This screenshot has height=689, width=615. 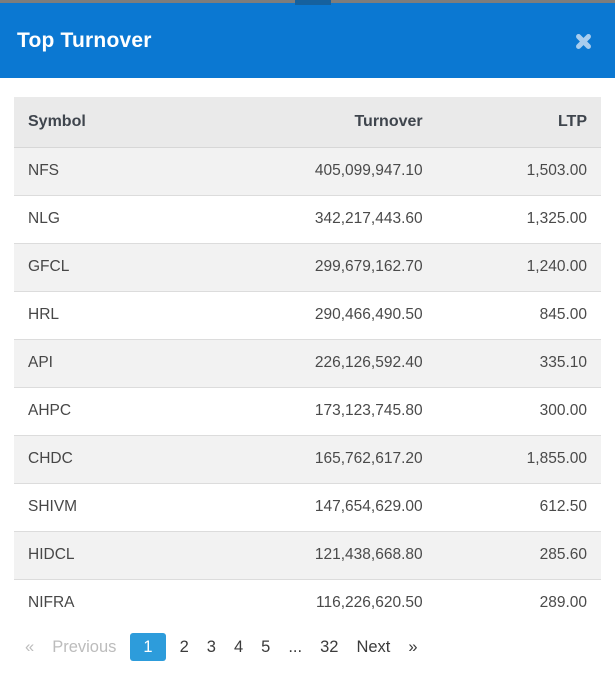 What do you see at coordinates (184, 647) in the screenshot?
I see `page-2: 2` at bounding box center [184, 647].